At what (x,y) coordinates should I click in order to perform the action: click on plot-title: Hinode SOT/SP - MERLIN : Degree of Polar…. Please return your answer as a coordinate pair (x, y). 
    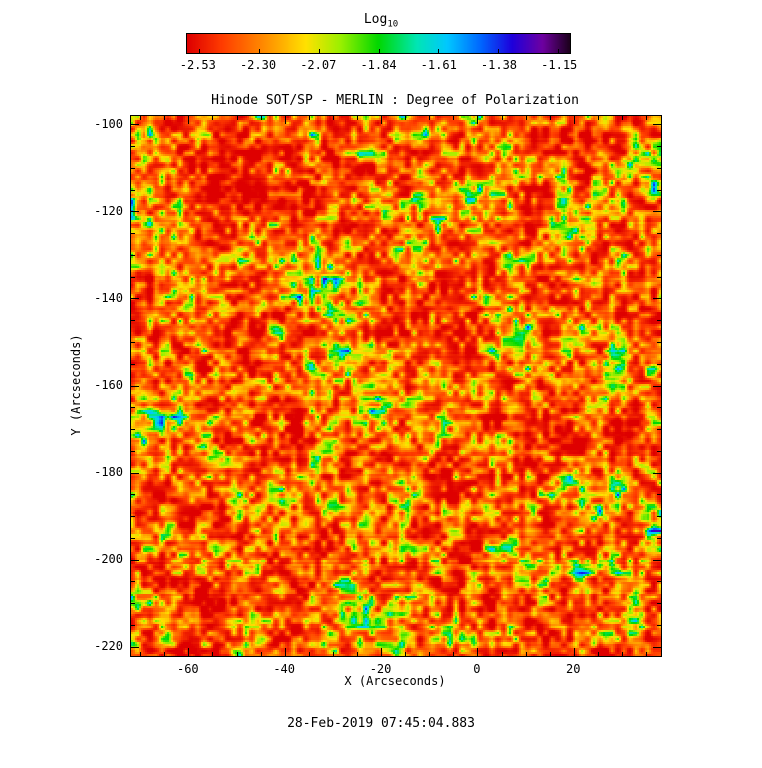
    Looking at the image, I should click on (395, 100).